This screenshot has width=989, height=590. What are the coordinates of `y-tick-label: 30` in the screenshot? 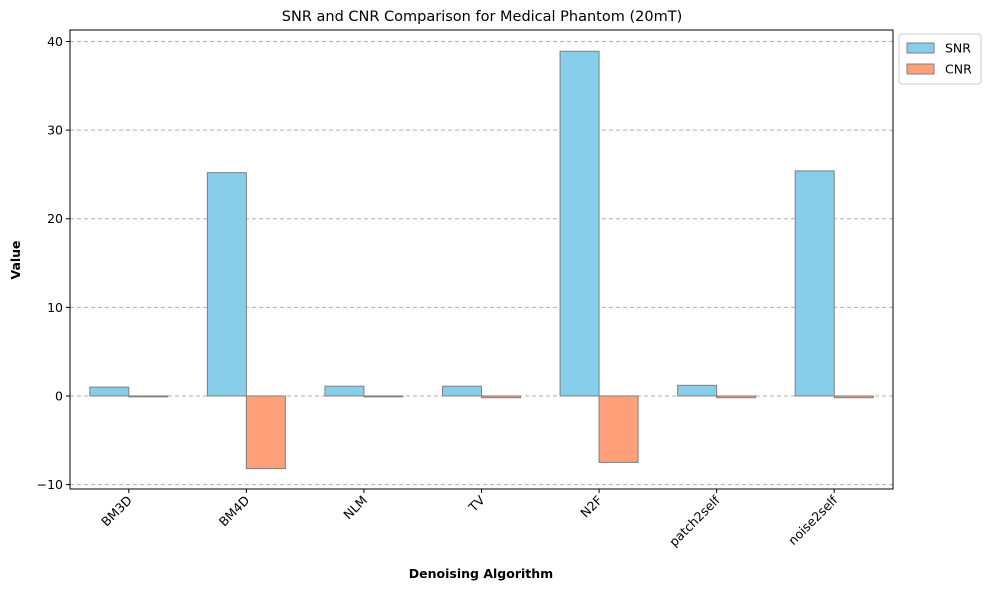 It's located at (55, 130).